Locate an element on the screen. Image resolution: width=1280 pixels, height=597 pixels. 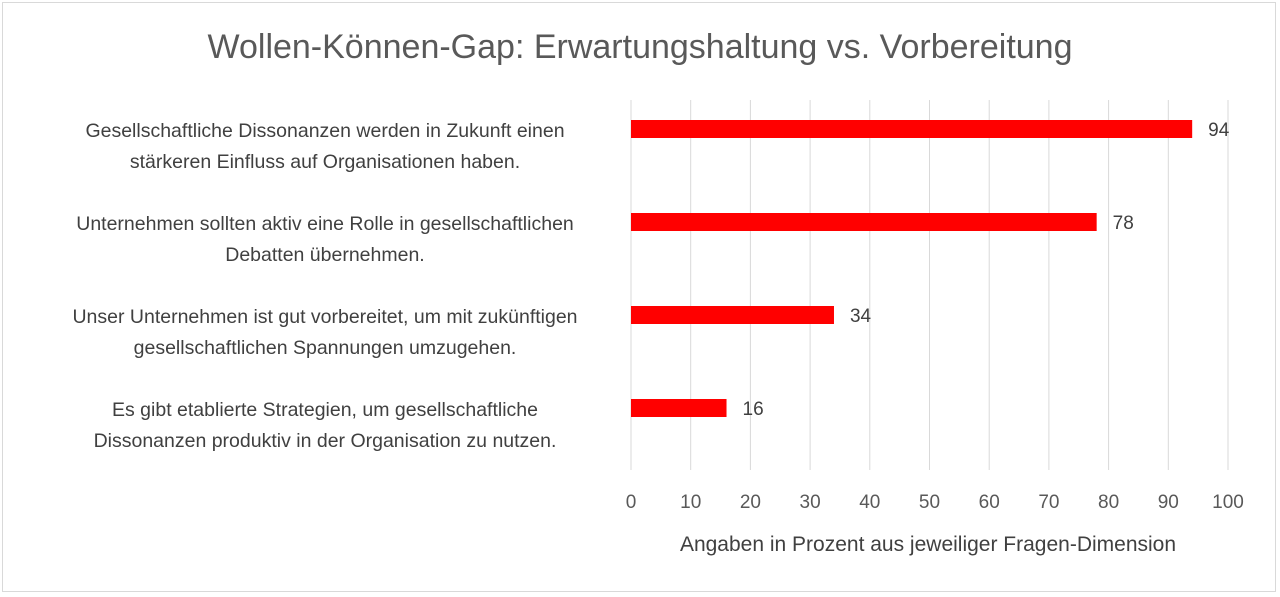
x-tick-label: 10 is located at coordinates (690, 502).